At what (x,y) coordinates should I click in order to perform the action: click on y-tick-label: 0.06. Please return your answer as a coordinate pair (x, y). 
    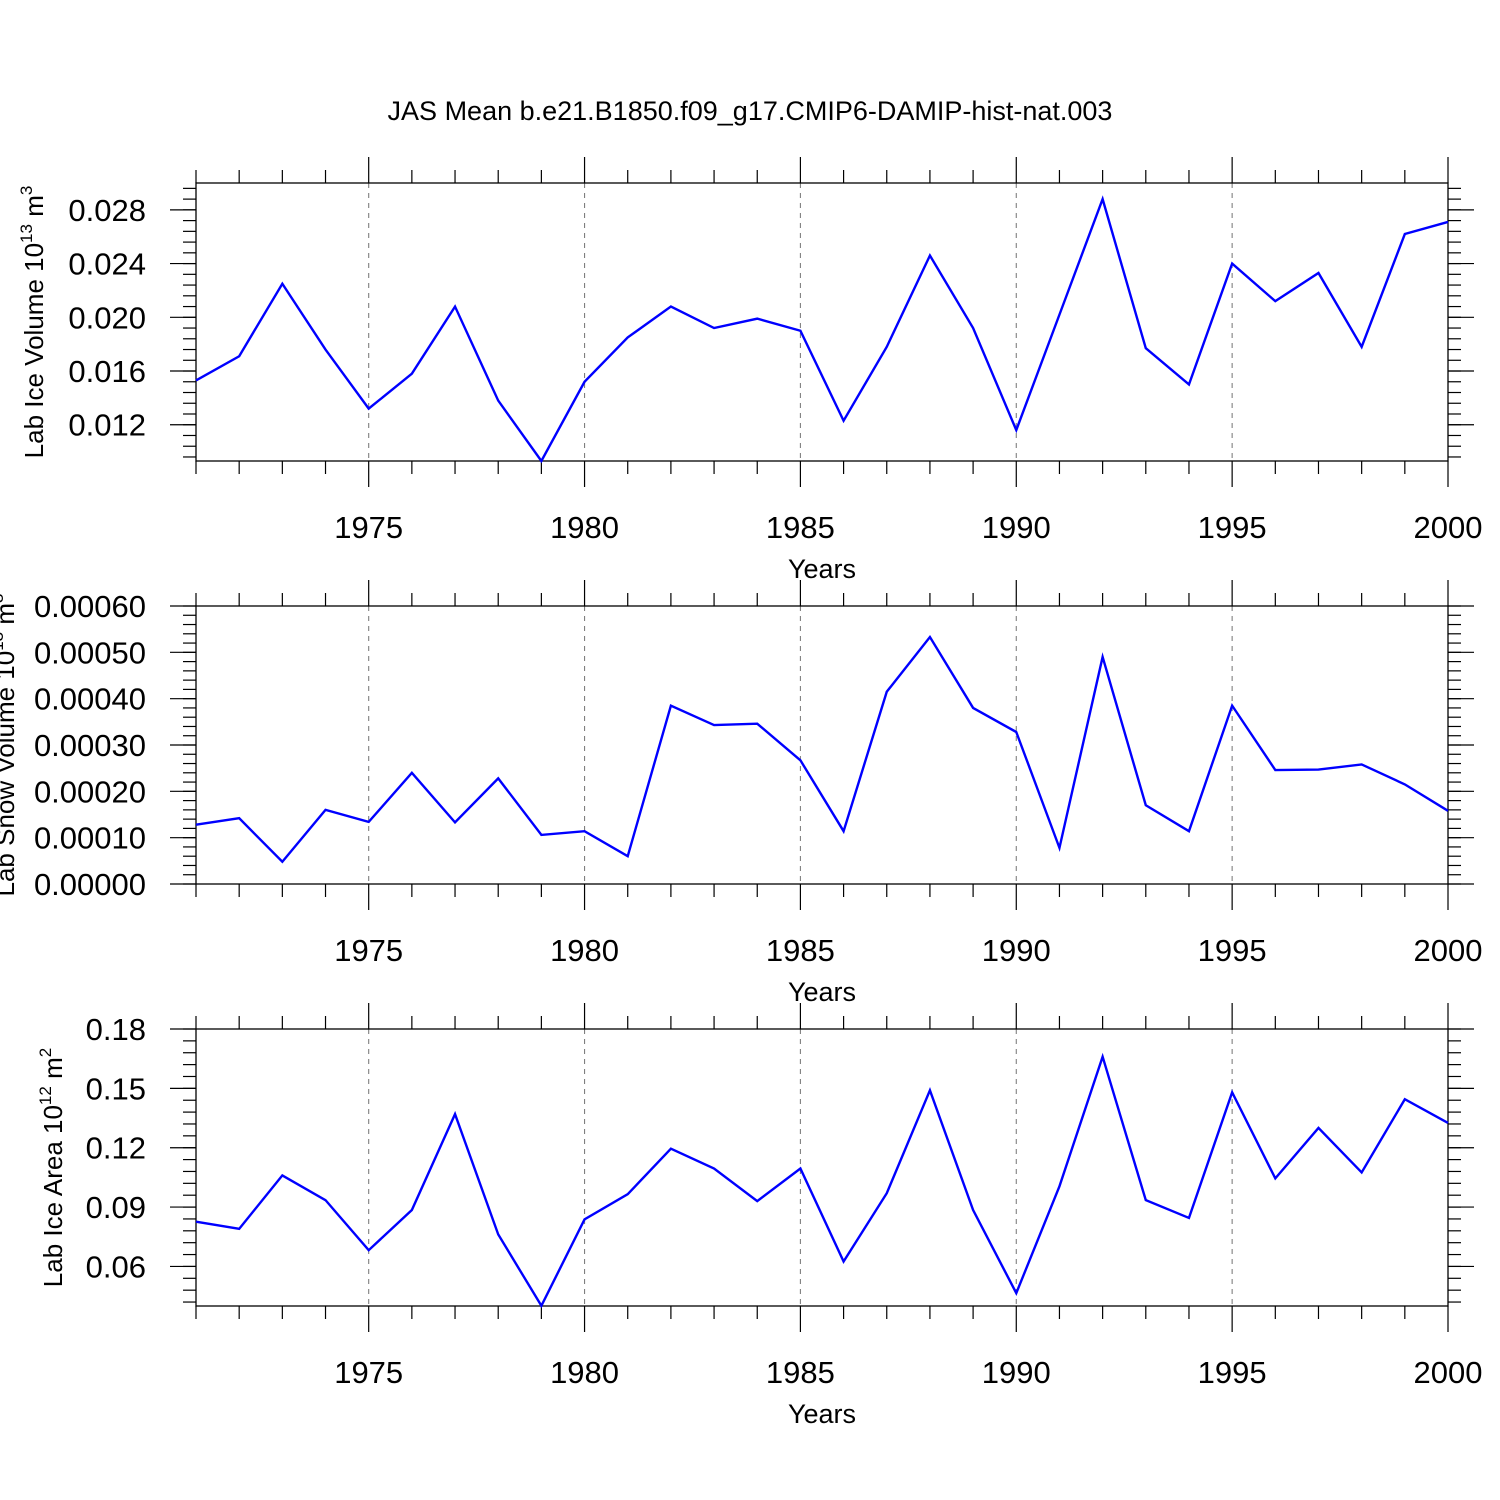
    Looking at the image, I should click on (116, 1266).